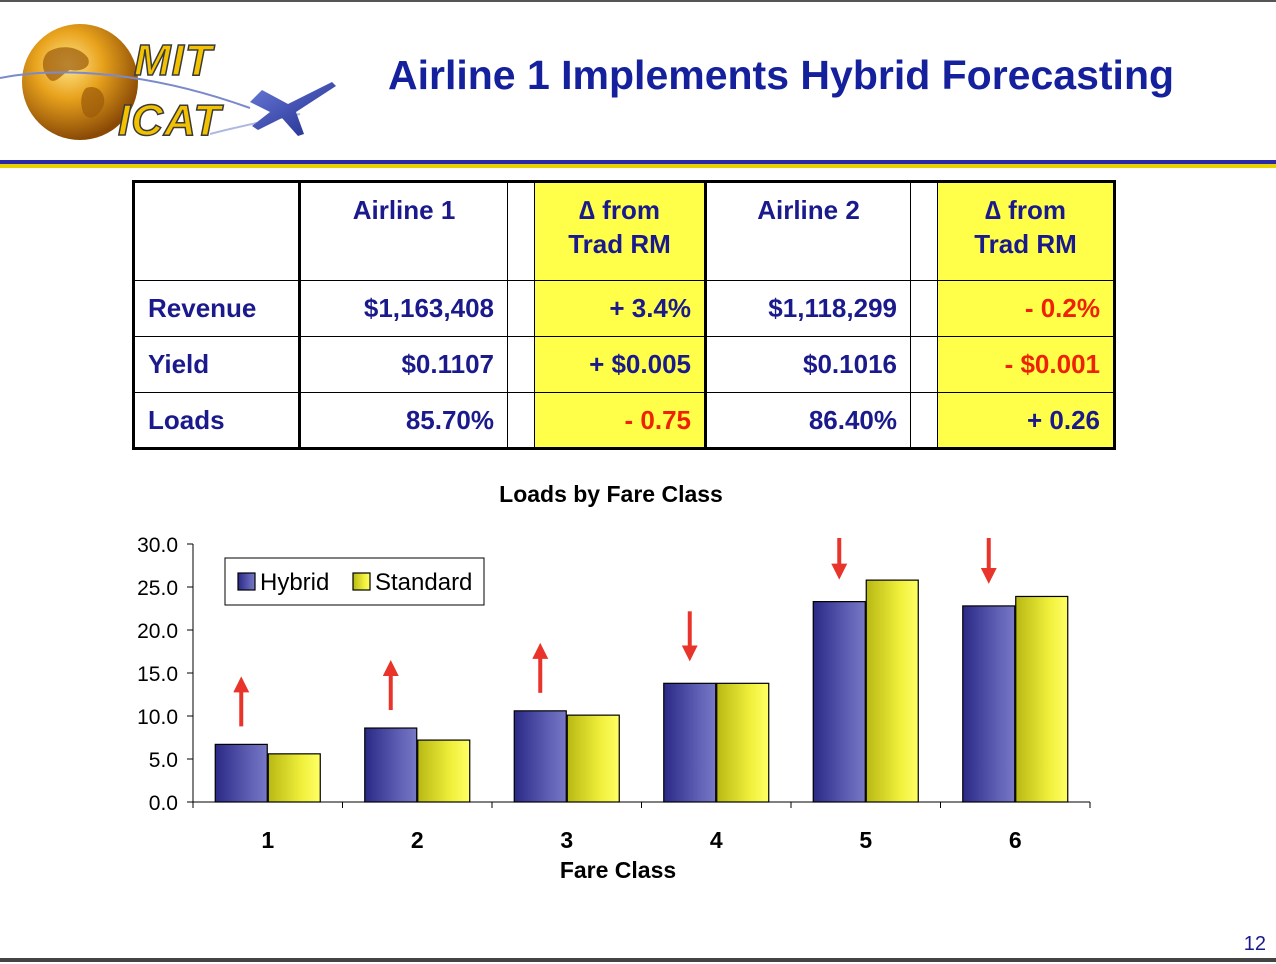 The width and height of the screenshot is (1276, 964). I want to click on airline-1-value: $1,163,408, so click(403, 308).